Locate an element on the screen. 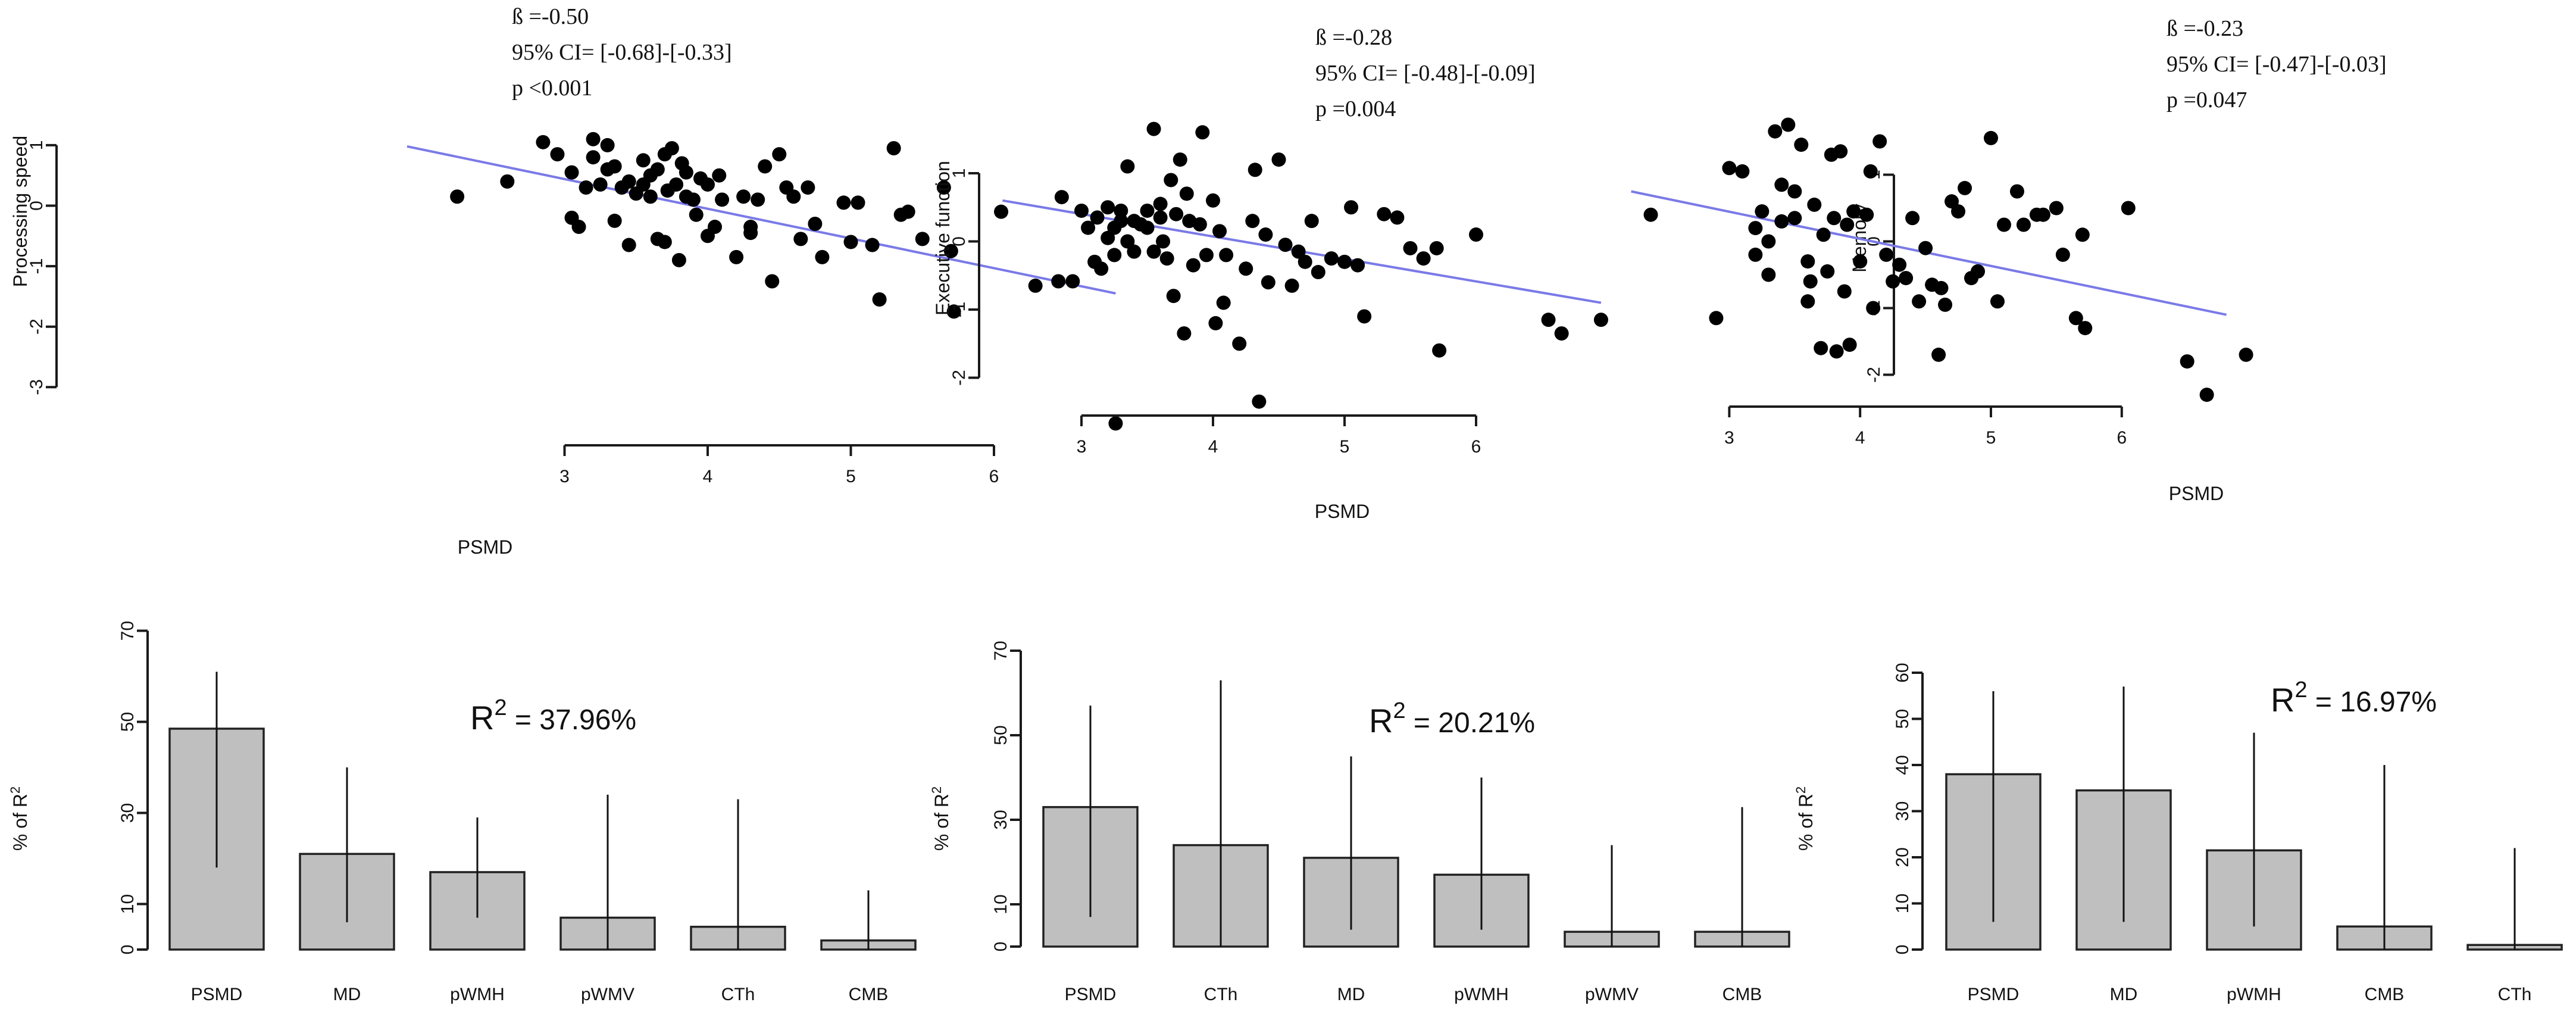 The width and height of the screenshot is (2576, 1021). y-axis-label: % of R2 is located at coordinates (19, 818).